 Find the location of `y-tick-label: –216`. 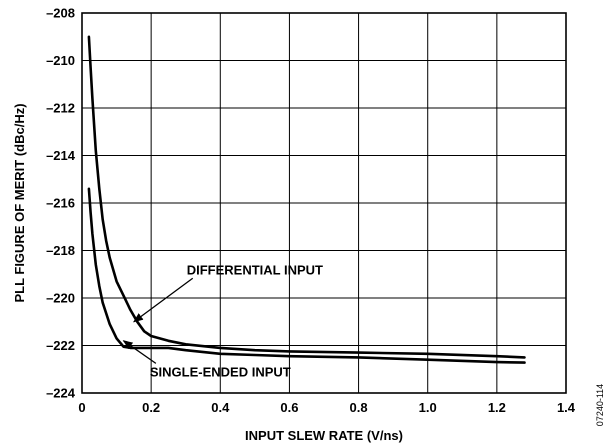

y-tick-label: –216 is located at coordinates (60, 203).